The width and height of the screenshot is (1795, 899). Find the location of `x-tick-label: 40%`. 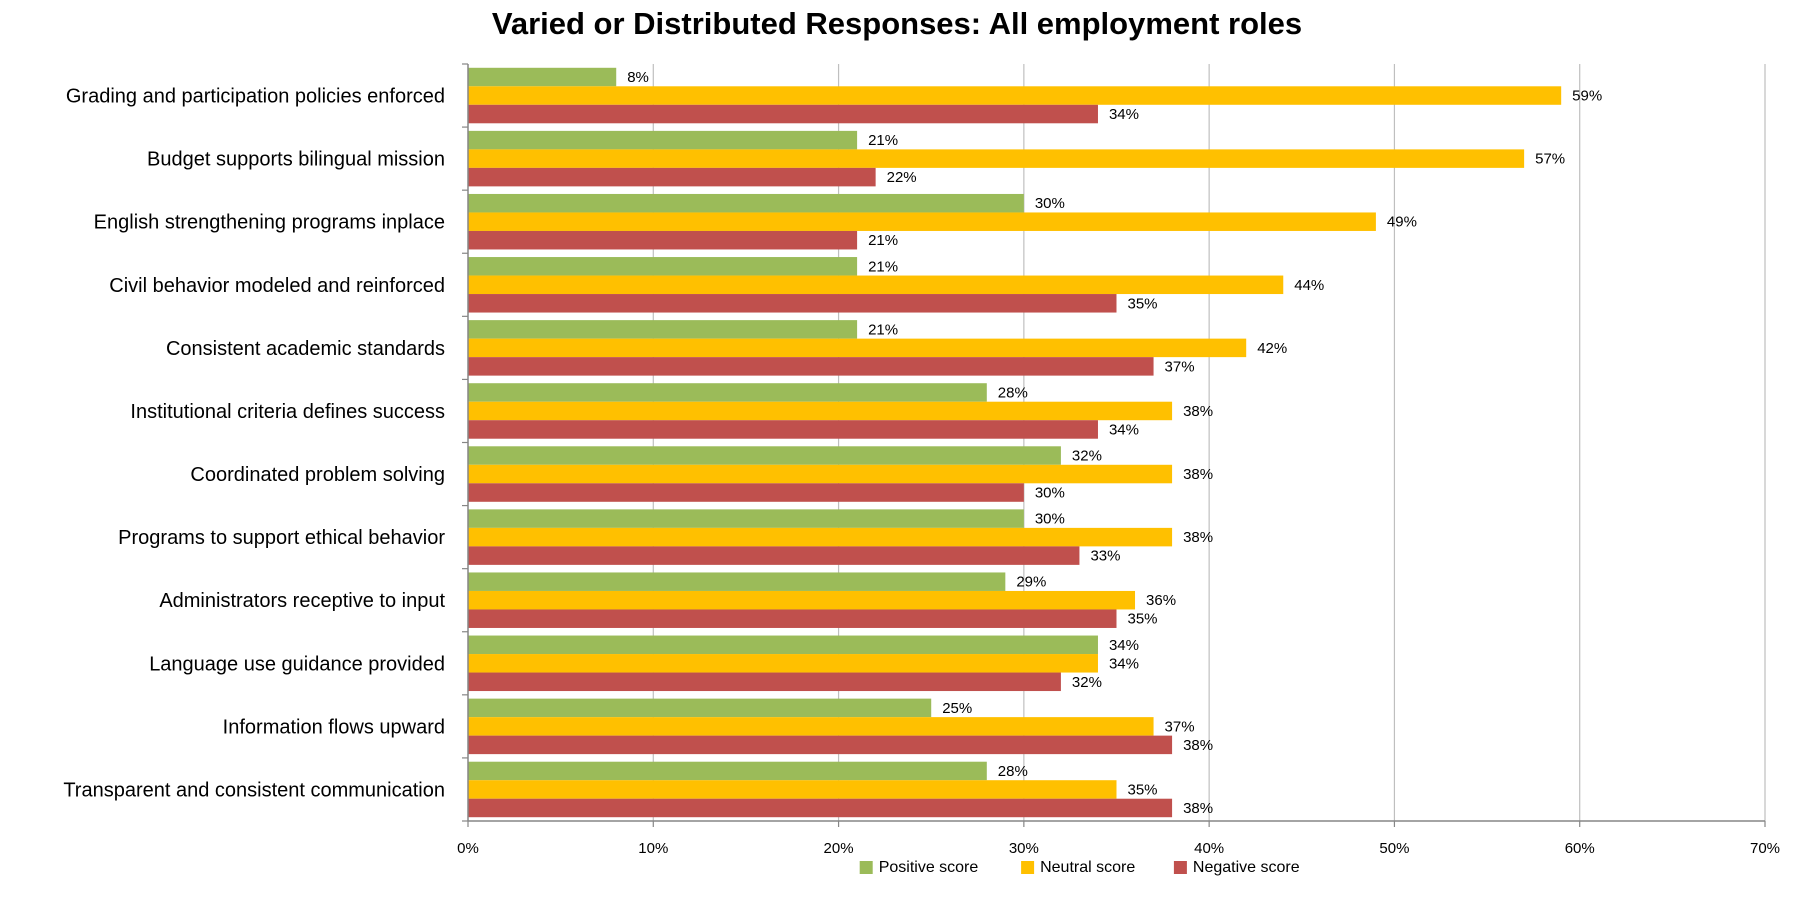

x-tick-label: 40% is located at coordinates (1209, 848).